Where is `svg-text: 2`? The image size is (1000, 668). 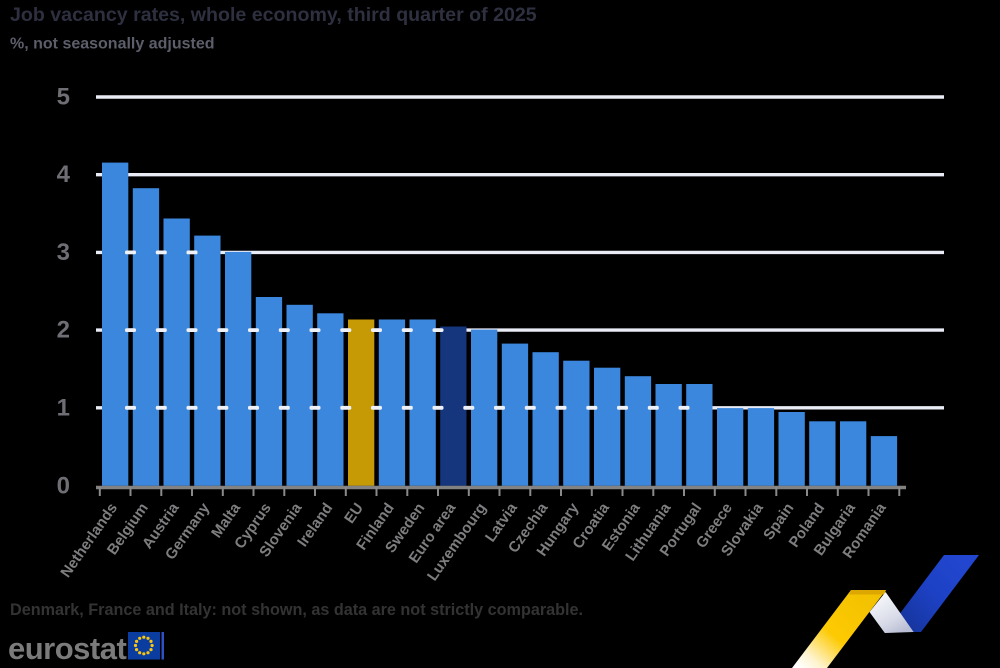
svg-text: 2 is located at coordinates (63, 330).